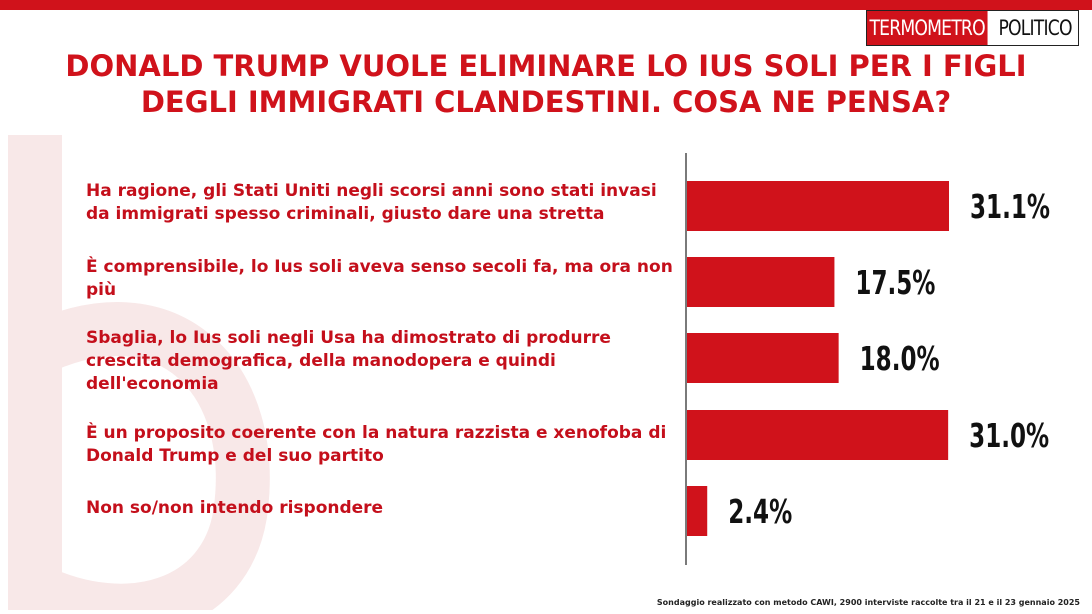 This screenshot has height=614, width=1092. Describe the element at coordinates (760, 511) in the screenshot. I see `bar-value-label: 2.4%` at that location.